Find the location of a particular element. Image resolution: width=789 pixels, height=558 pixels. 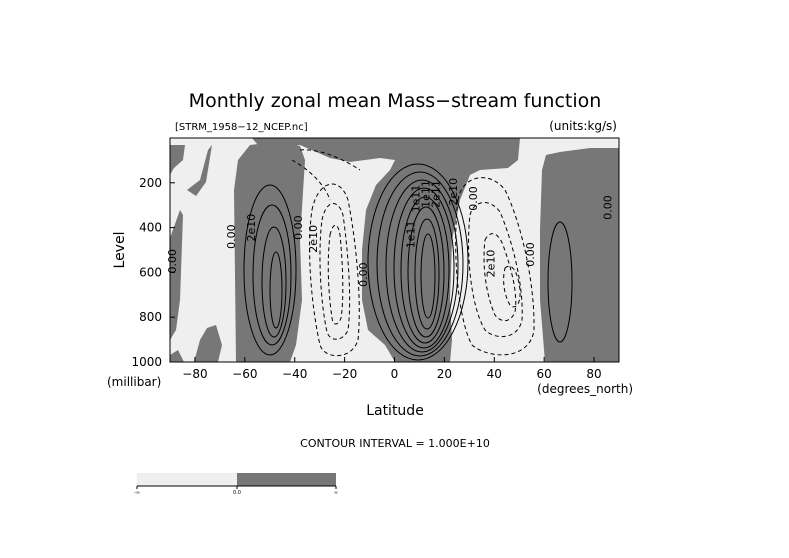

x-tick-label: −40 is located at coordinates (294, 374).